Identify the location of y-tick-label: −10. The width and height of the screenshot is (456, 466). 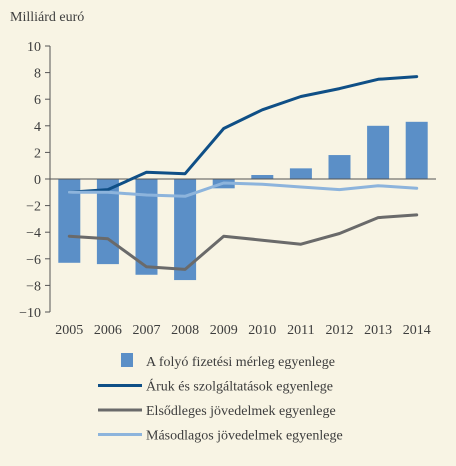
(30, 313).